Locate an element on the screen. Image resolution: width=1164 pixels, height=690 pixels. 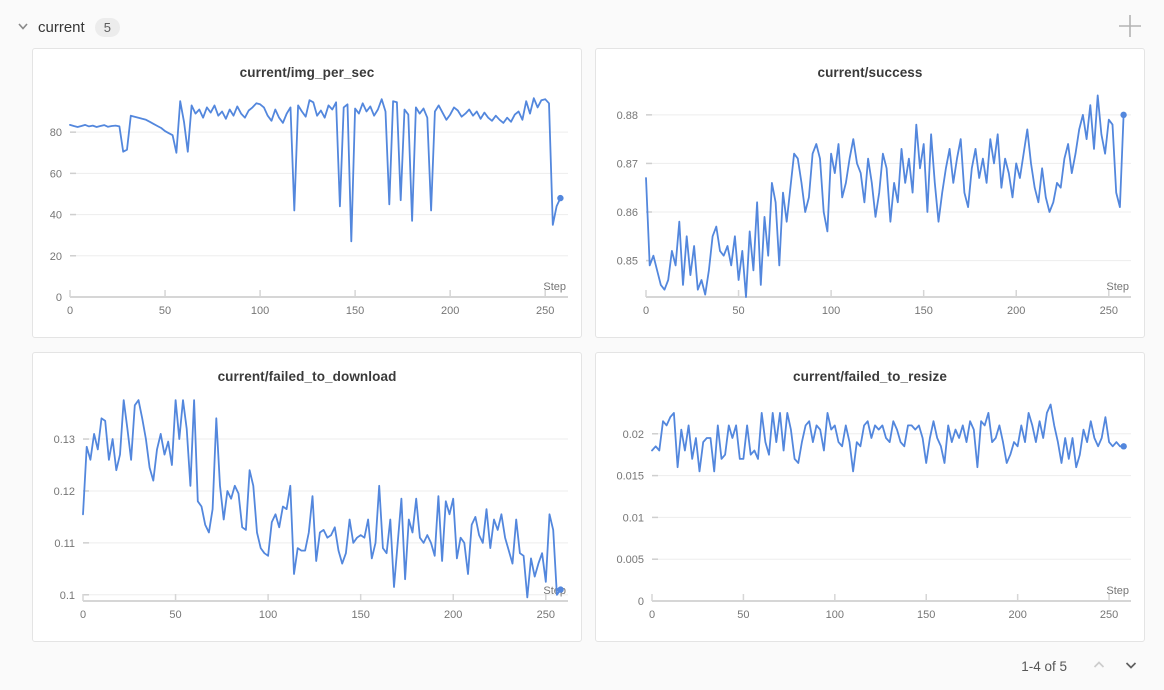
svg-text: 0.01 is located at coordinates (633, 518).